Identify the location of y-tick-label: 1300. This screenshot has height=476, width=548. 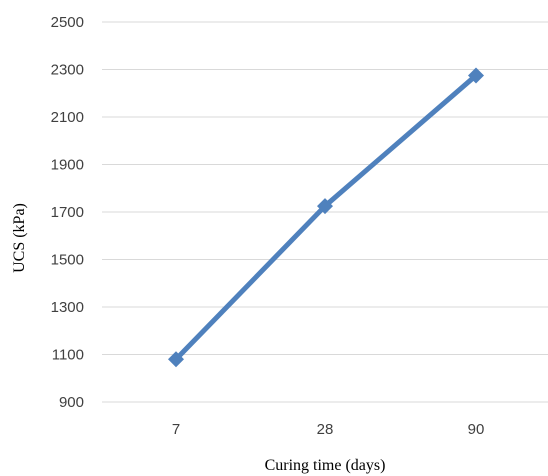
(67, 307).